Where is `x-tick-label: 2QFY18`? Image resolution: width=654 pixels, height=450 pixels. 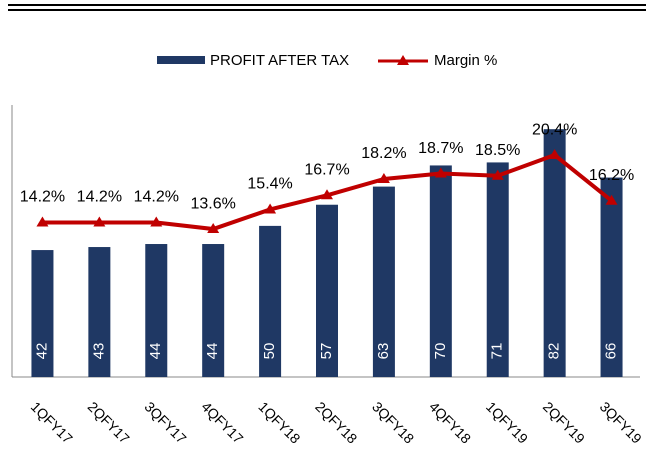
x-tick-label: 2QFY18 is located at coordinates (336, 422).